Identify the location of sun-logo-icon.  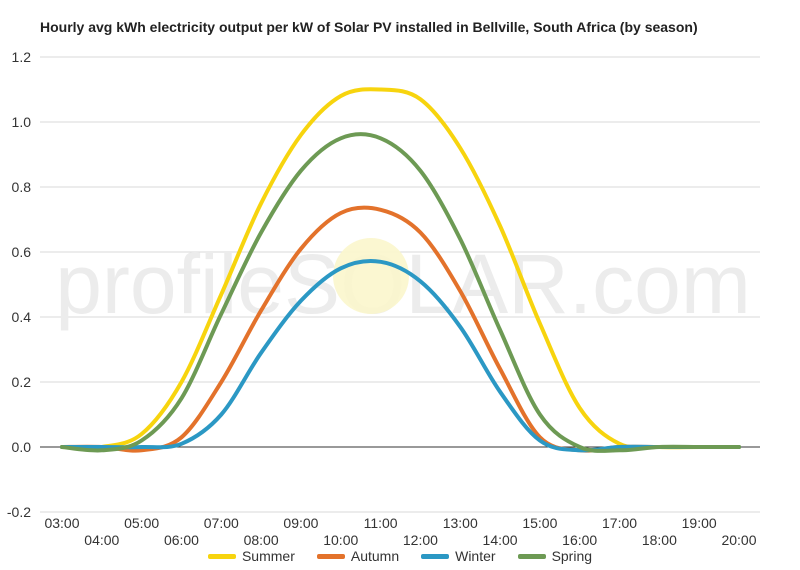
(371, 276).